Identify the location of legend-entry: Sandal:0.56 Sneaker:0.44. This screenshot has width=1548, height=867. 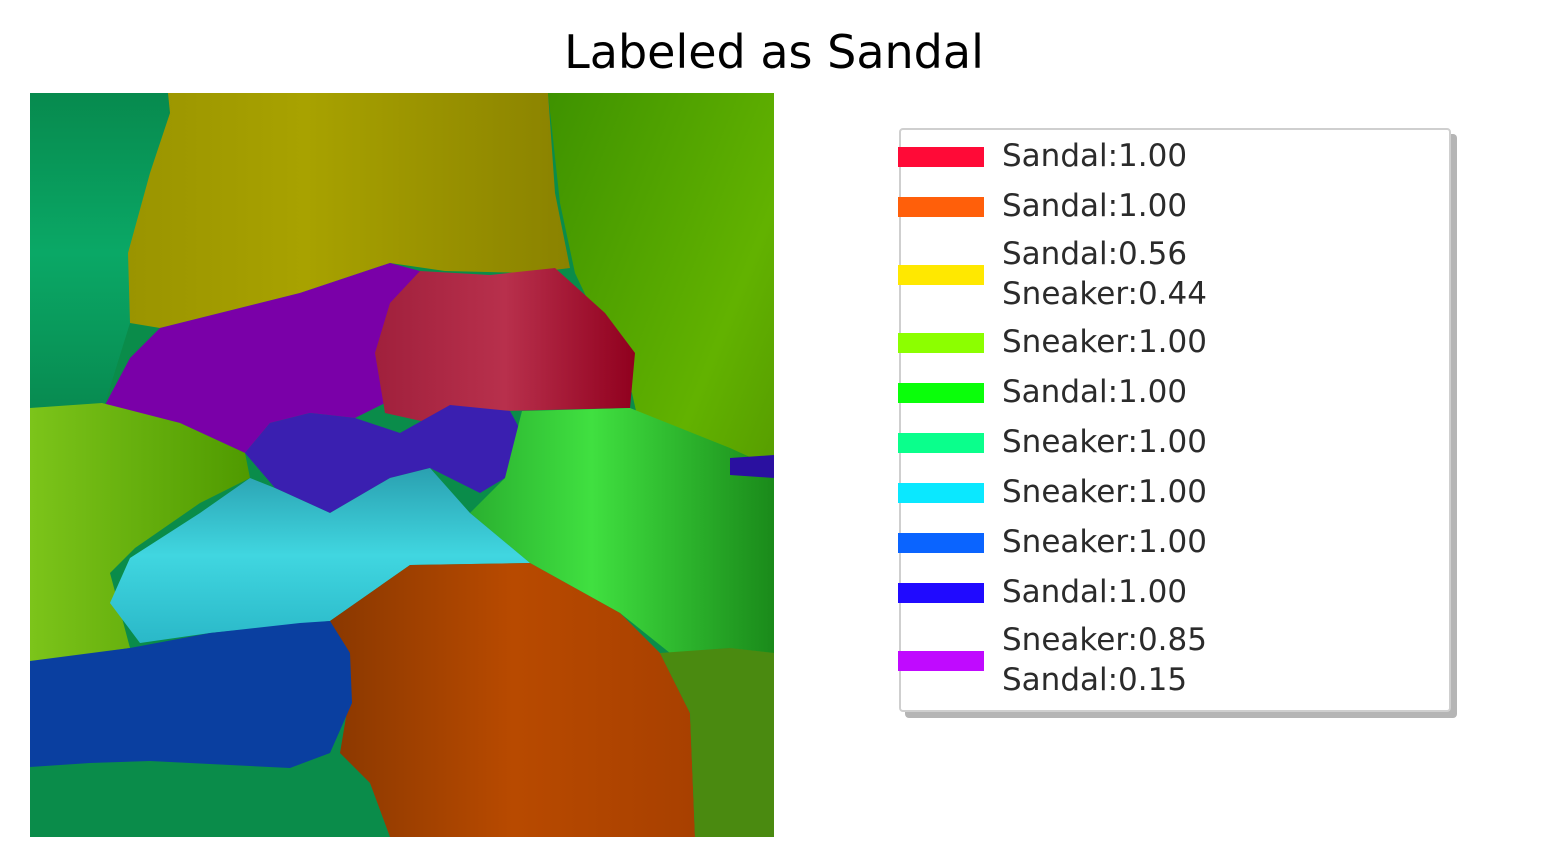
(1174, 278).